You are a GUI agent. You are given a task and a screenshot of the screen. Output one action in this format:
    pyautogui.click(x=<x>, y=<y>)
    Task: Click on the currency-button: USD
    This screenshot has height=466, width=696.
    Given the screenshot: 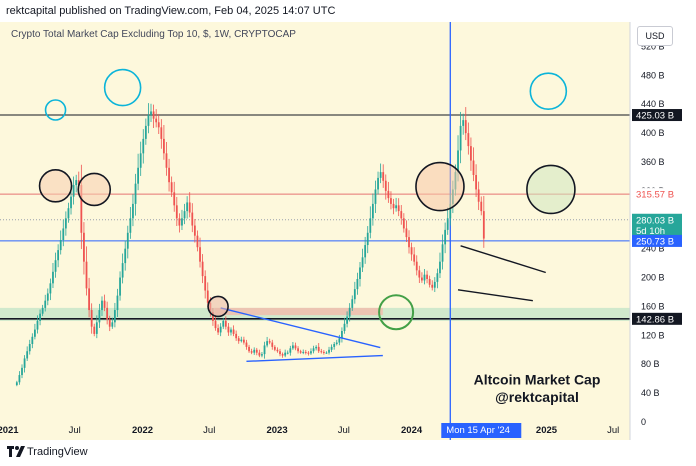 What is the action you would take?
    pyautogui.click(x=655, y=36)
    